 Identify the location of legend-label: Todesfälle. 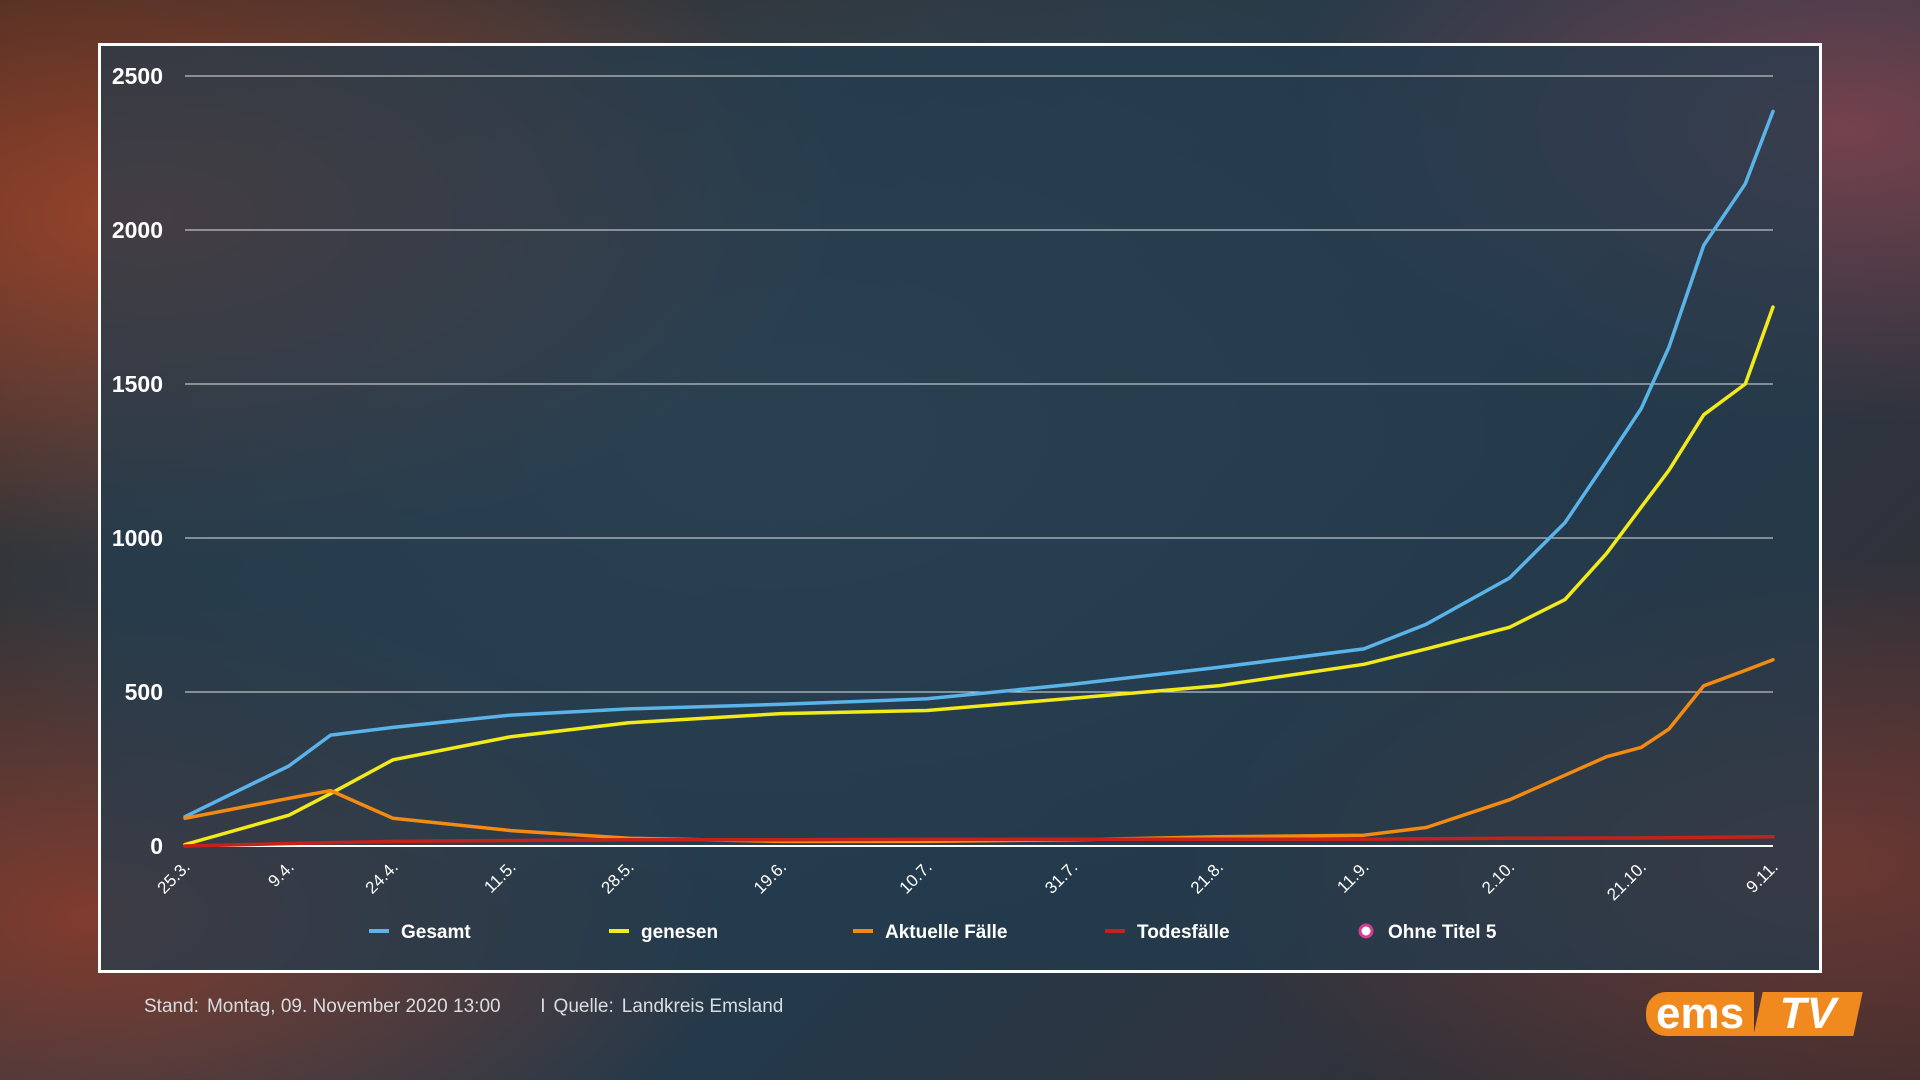
(1183, 932).